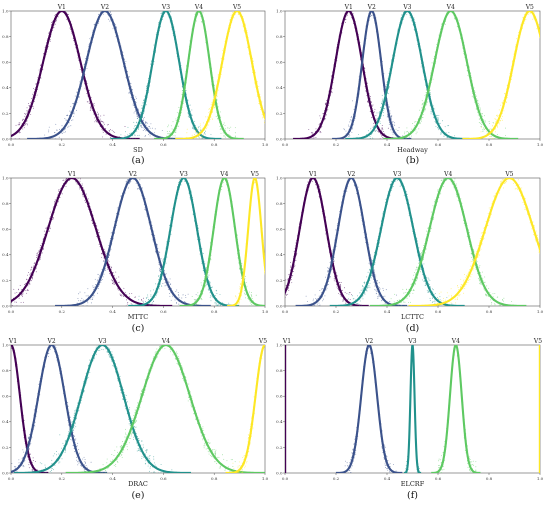 This screenshot has height=508, width=550. I want to click on x-axis-label: MTTC, so click(138, 317).